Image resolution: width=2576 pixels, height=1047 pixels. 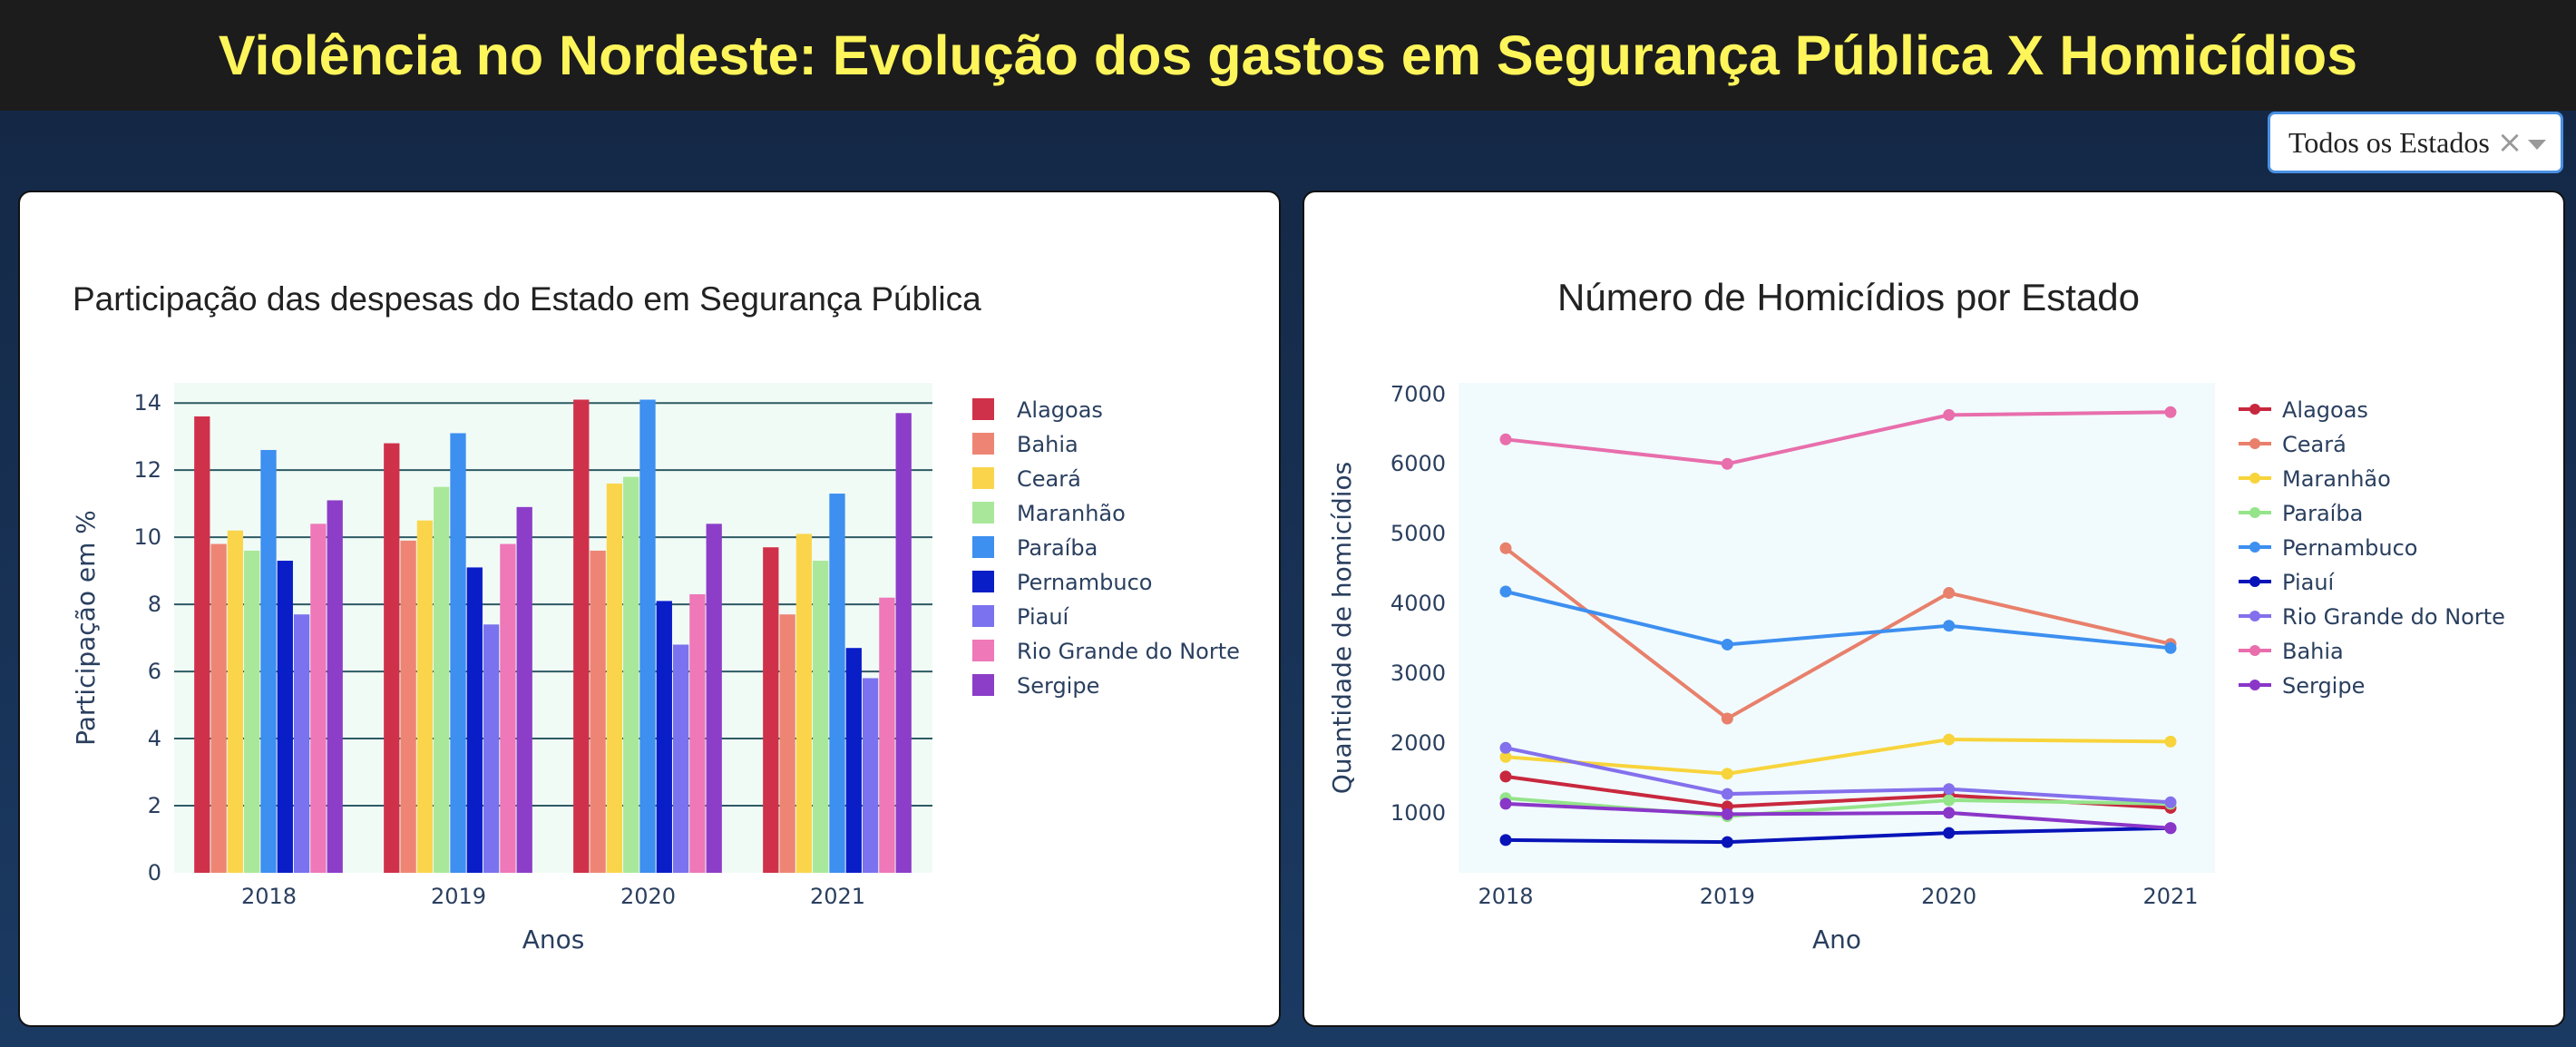 What do you see at coordinates (2322, 513) in the screenshot?
I see `legend-label: Paraíba` at bounding box center [2322, 513].